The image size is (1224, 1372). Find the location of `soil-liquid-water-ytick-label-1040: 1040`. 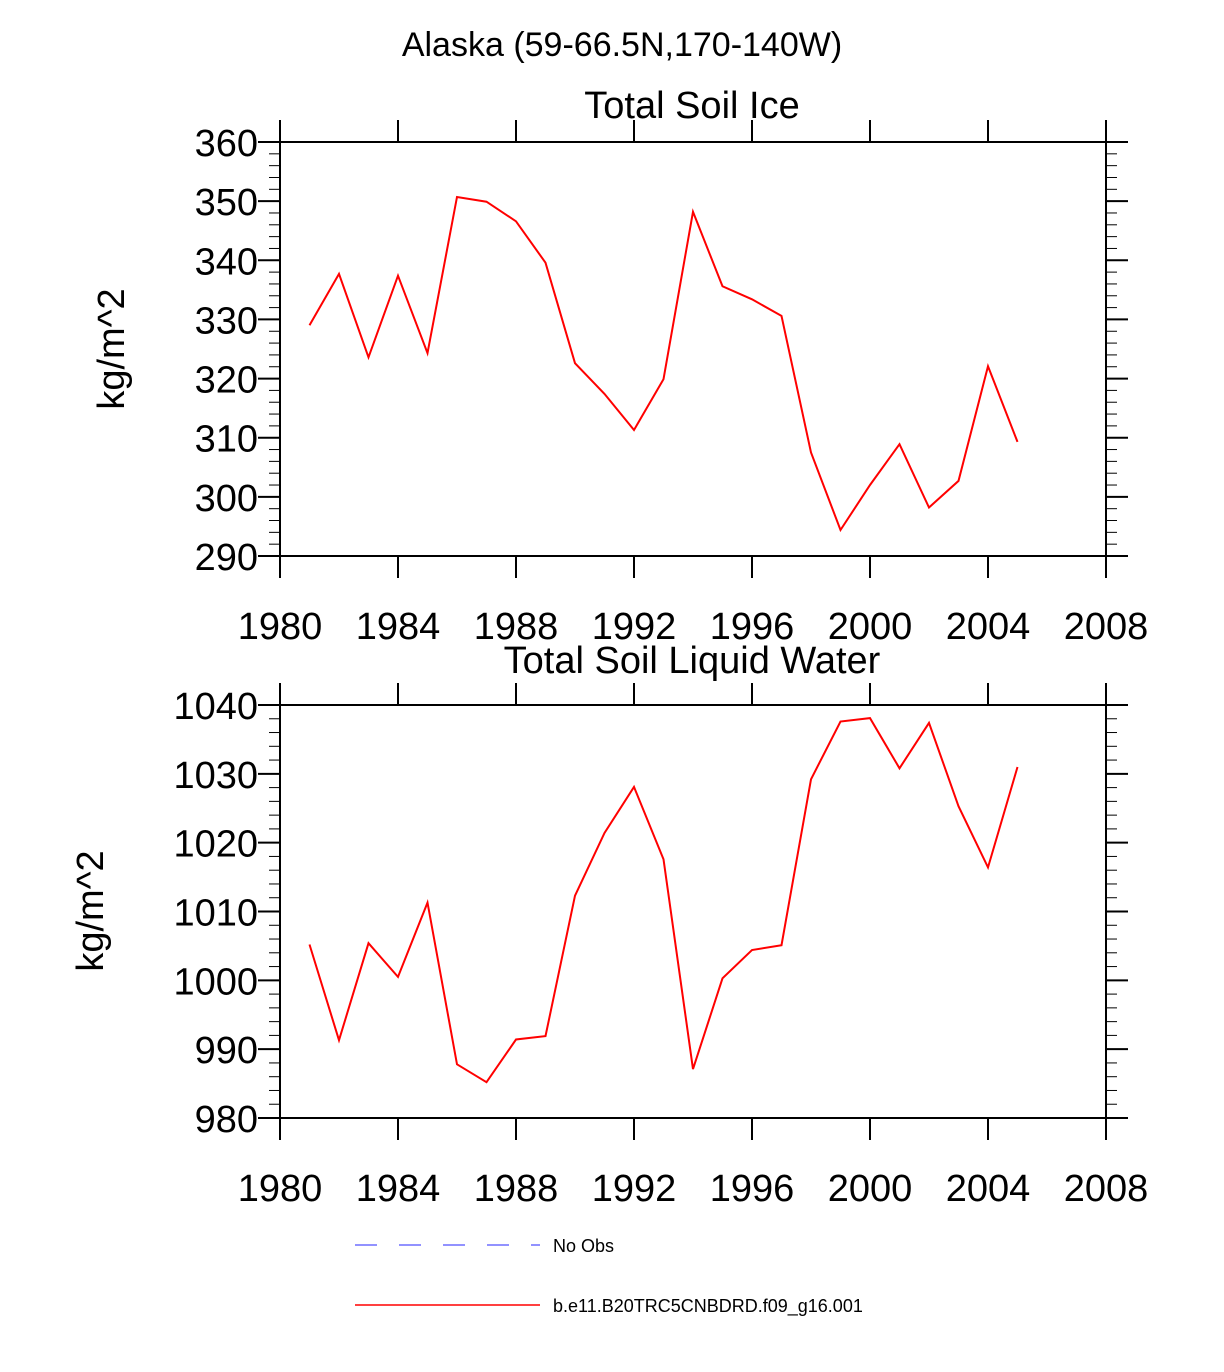

soil-liquid-water-ytick-label-1040: 1040 is located at coordinates (215, 707).